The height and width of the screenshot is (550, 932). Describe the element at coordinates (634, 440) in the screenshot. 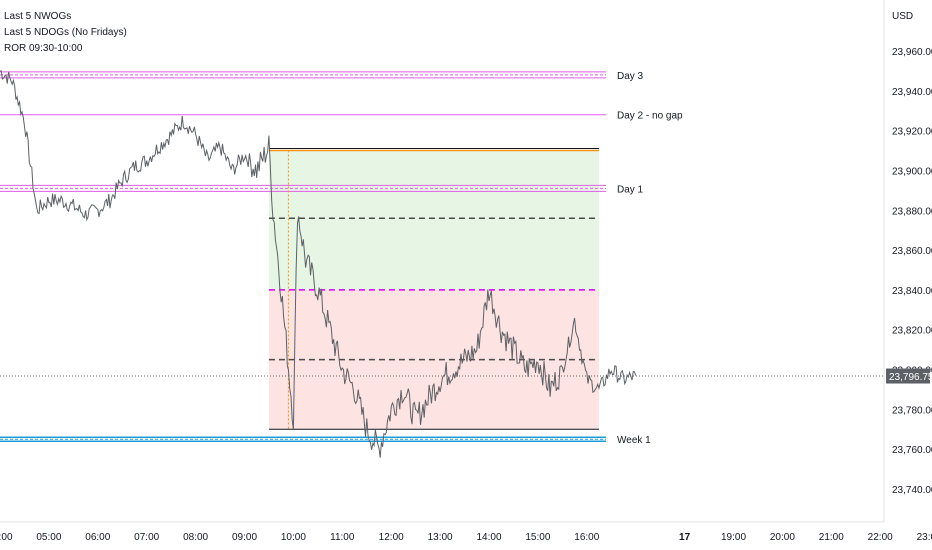

I see `level-label: Week 1` at that location.